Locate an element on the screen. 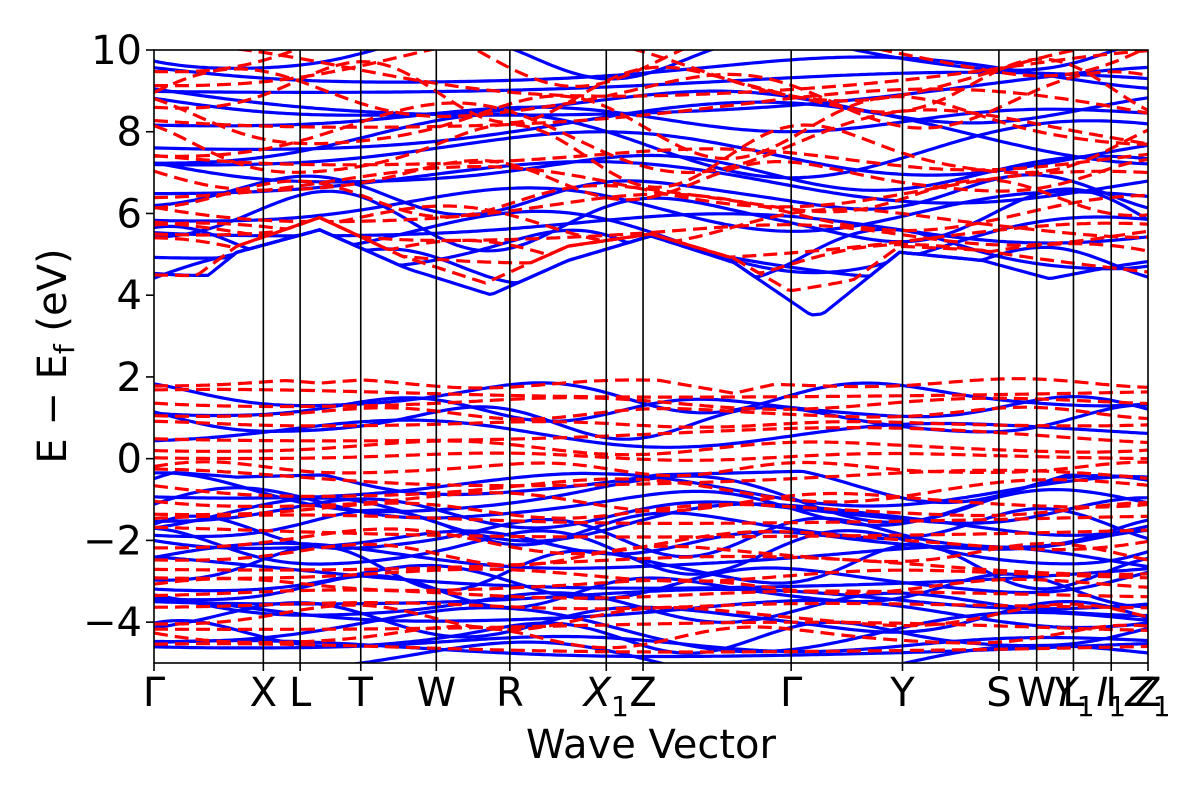 The height and width of the screenshot is (800, 1200). x-tick-label: S is located at coordinates (998, 693).